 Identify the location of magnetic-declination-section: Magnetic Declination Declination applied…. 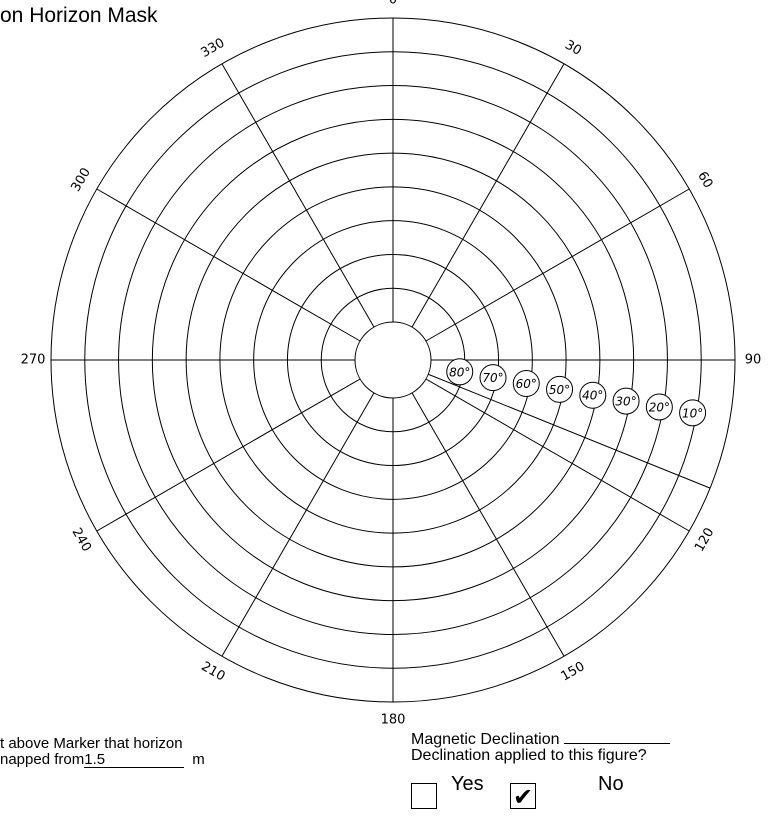
(540, 747).